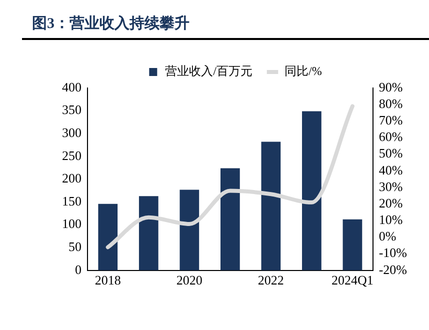  What do you see at coordinates (78, 269) in the screenshot?
I see `y-tick-label: 0` at bounding box center [78, 269].